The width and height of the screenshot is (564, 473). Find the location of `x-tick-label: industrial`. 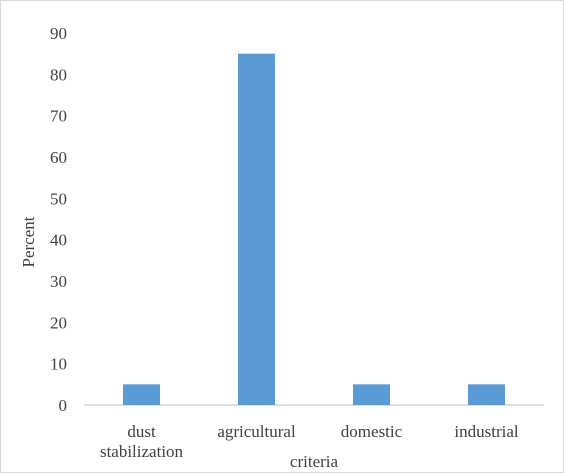

x-tick-label: industrial is located at coordinates (486, 431).